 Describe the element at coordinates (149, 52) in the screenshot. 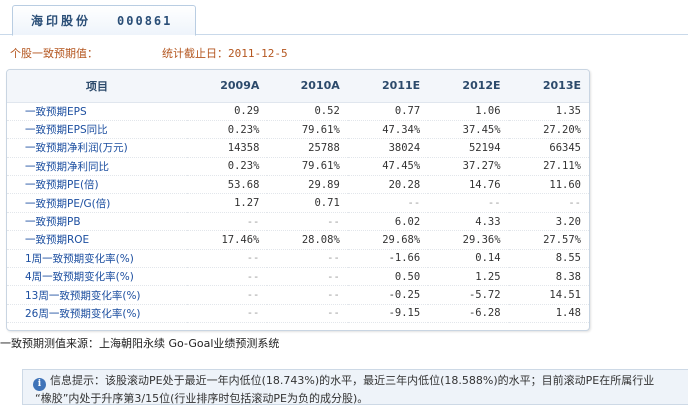

I see `subheader: 个股一致预期值： 统计截止日：2011-12-5` at that location.